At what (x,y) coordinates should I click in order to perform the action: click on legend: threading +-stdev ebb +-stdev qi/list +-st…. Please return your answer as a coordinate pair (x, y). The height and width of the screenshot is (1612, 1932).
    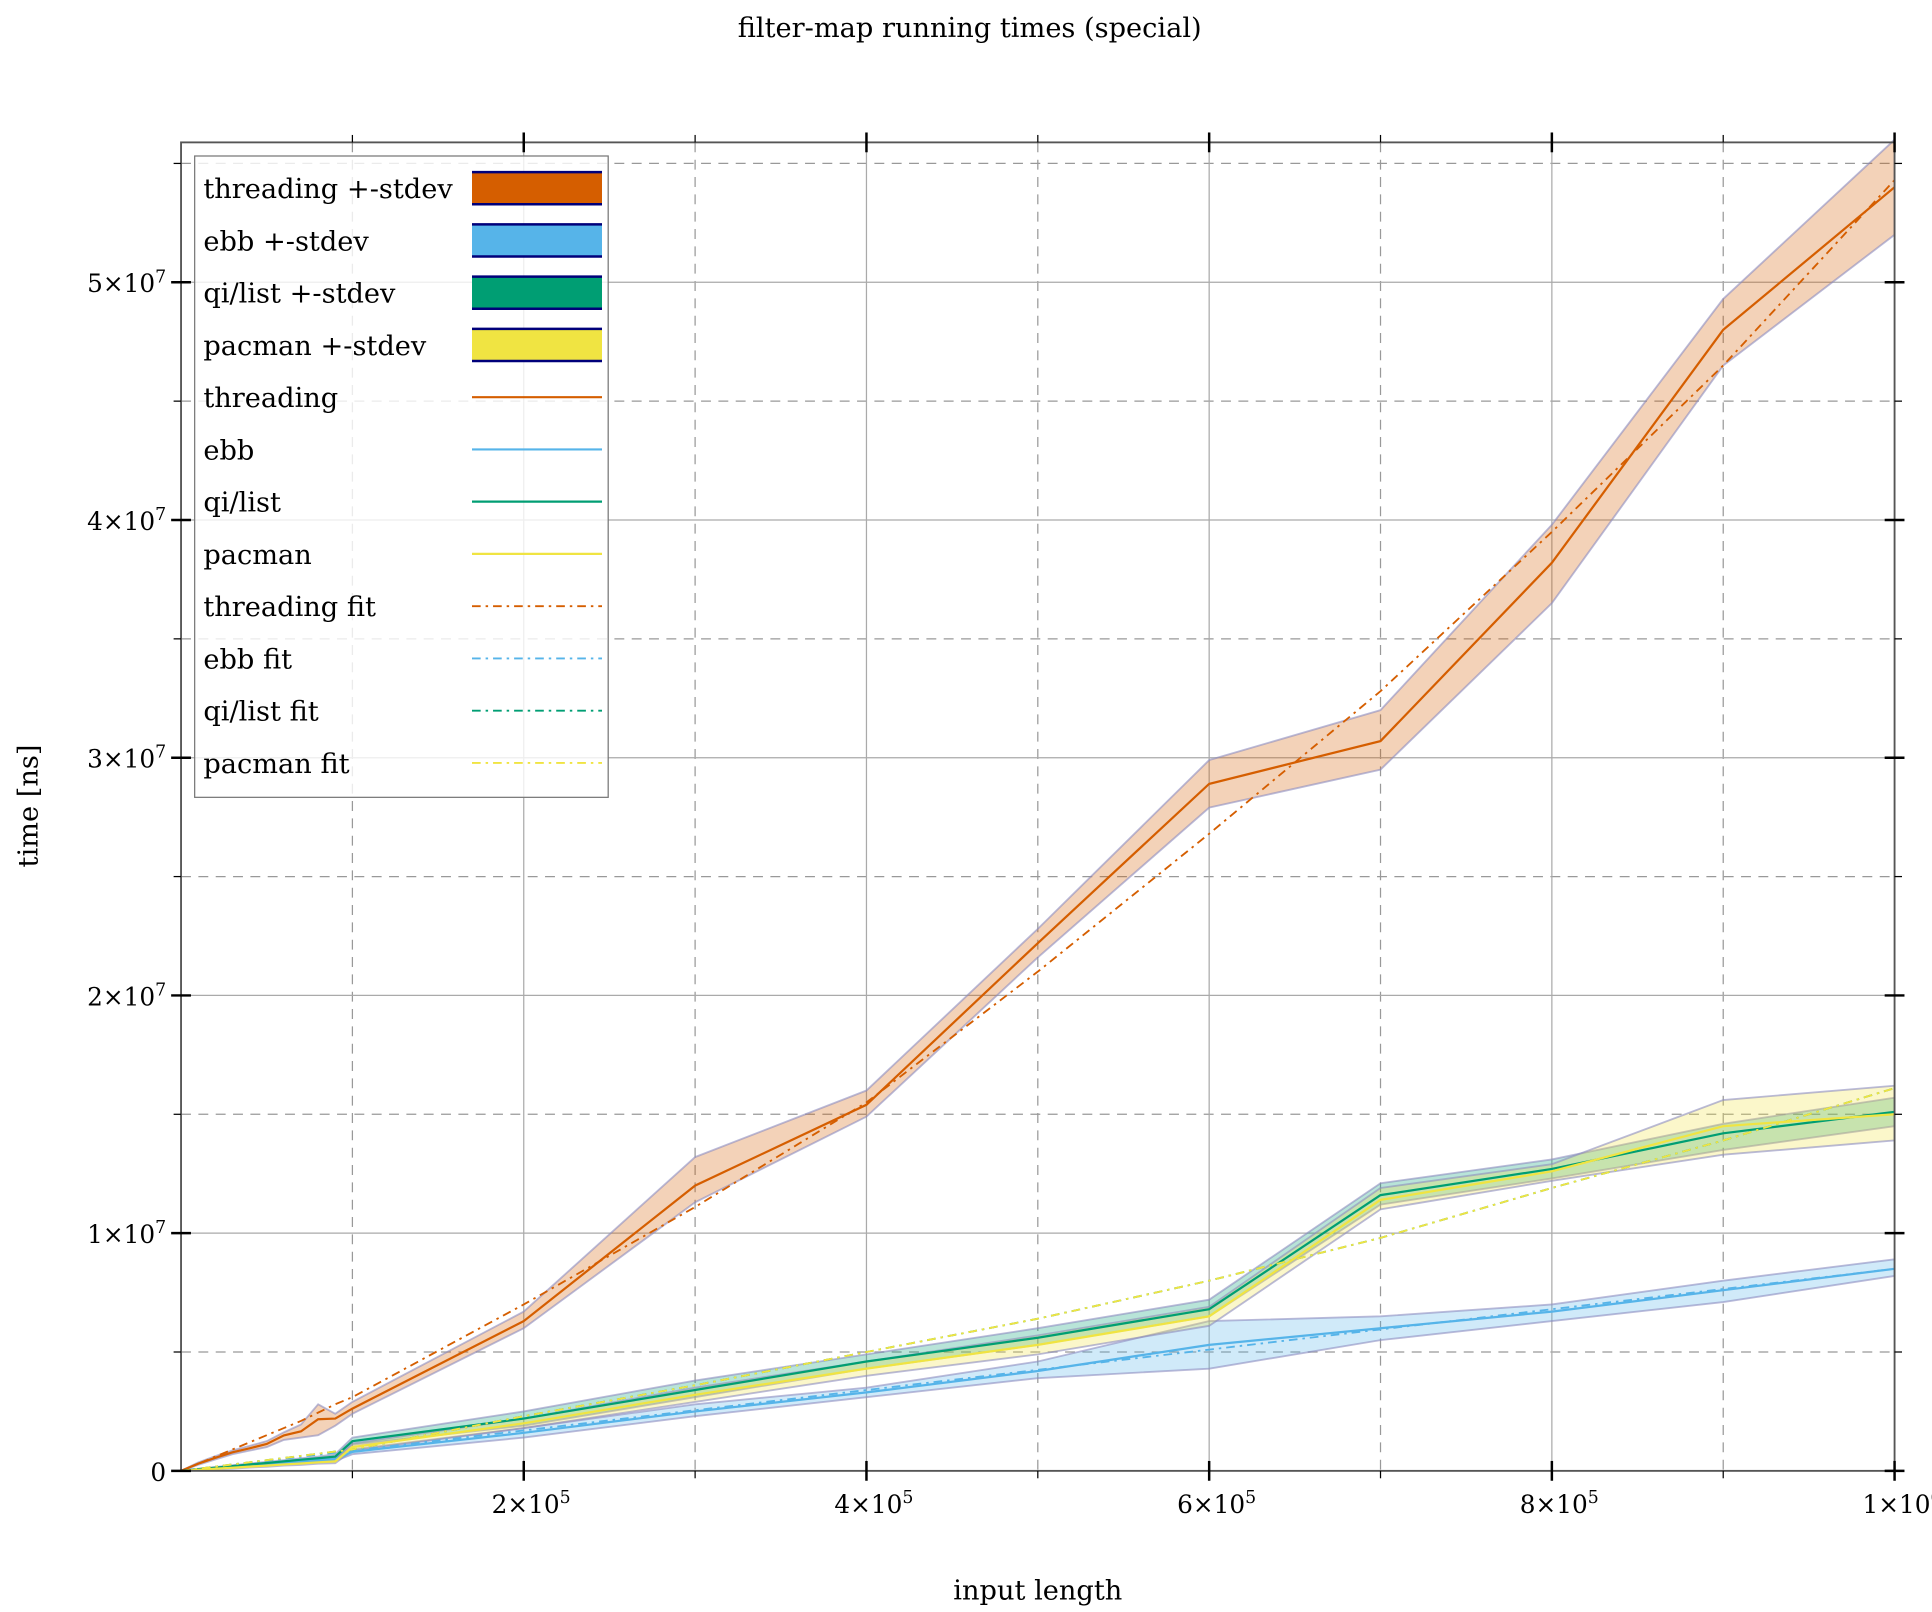
    Looking at the image, I should click on (401, 476).